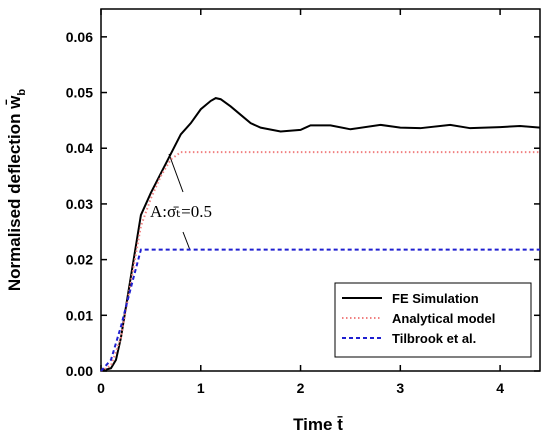  I want to click on y-tick-label: 0.02, so click(79, 260).